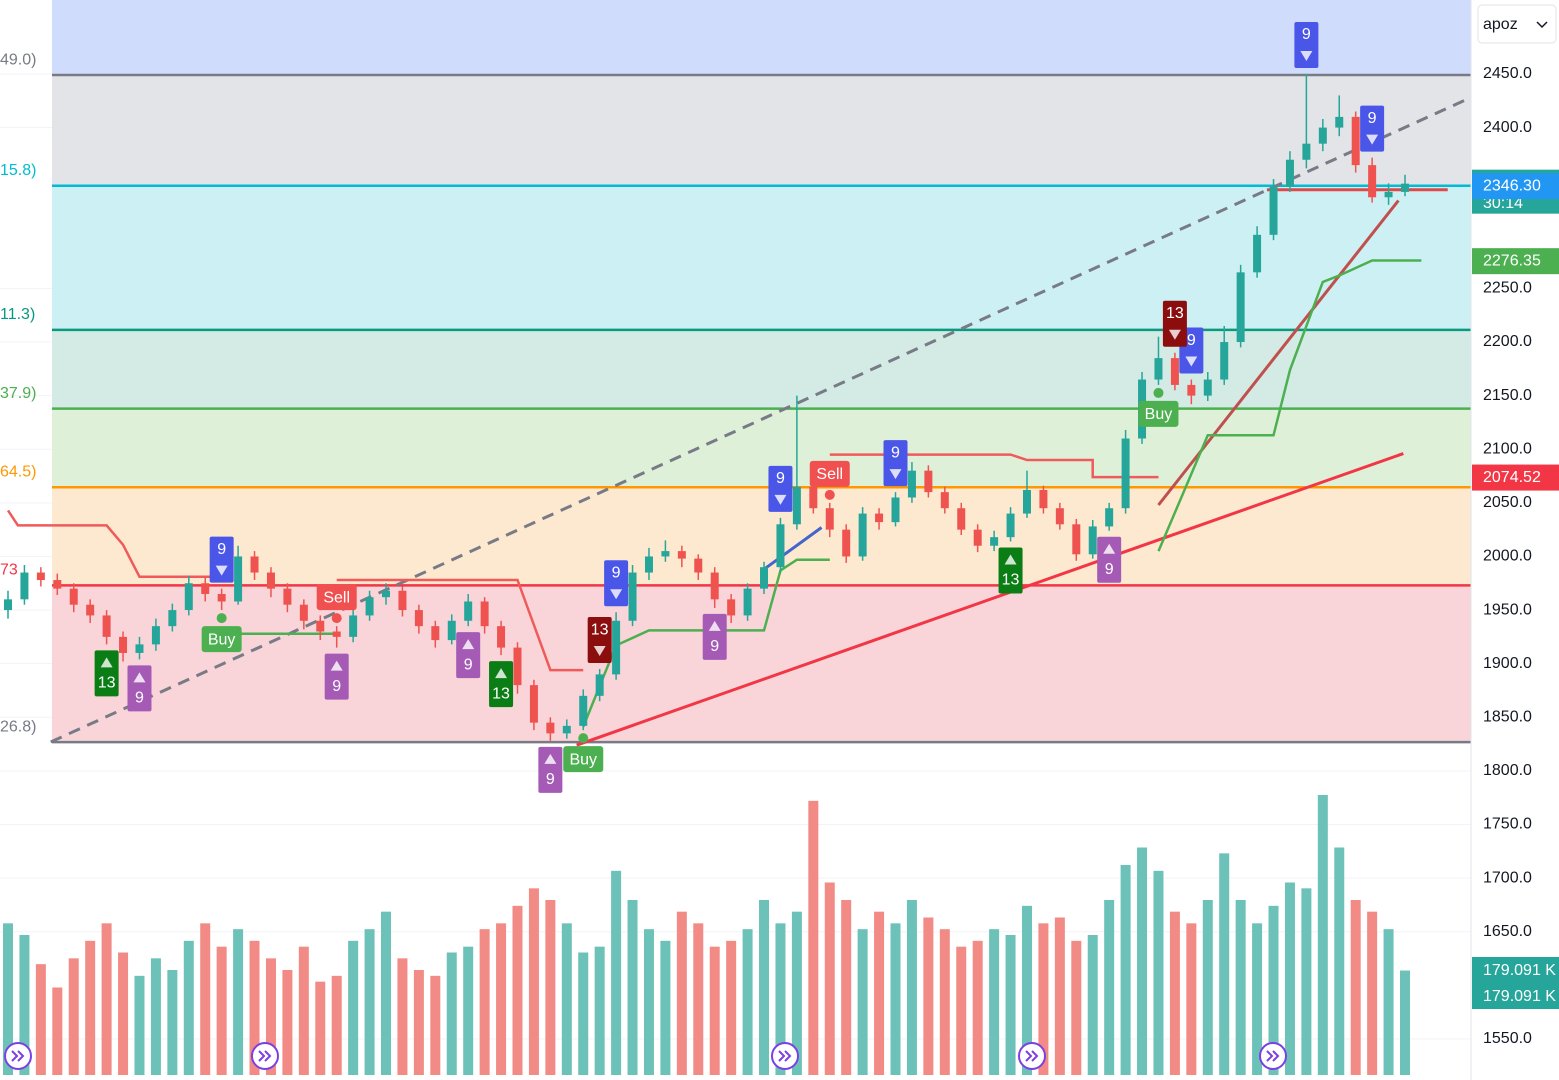  Describe the element at coordinates (1507, 663) in the screenshot. I see `y-tick-label: 1900.0` at that location.